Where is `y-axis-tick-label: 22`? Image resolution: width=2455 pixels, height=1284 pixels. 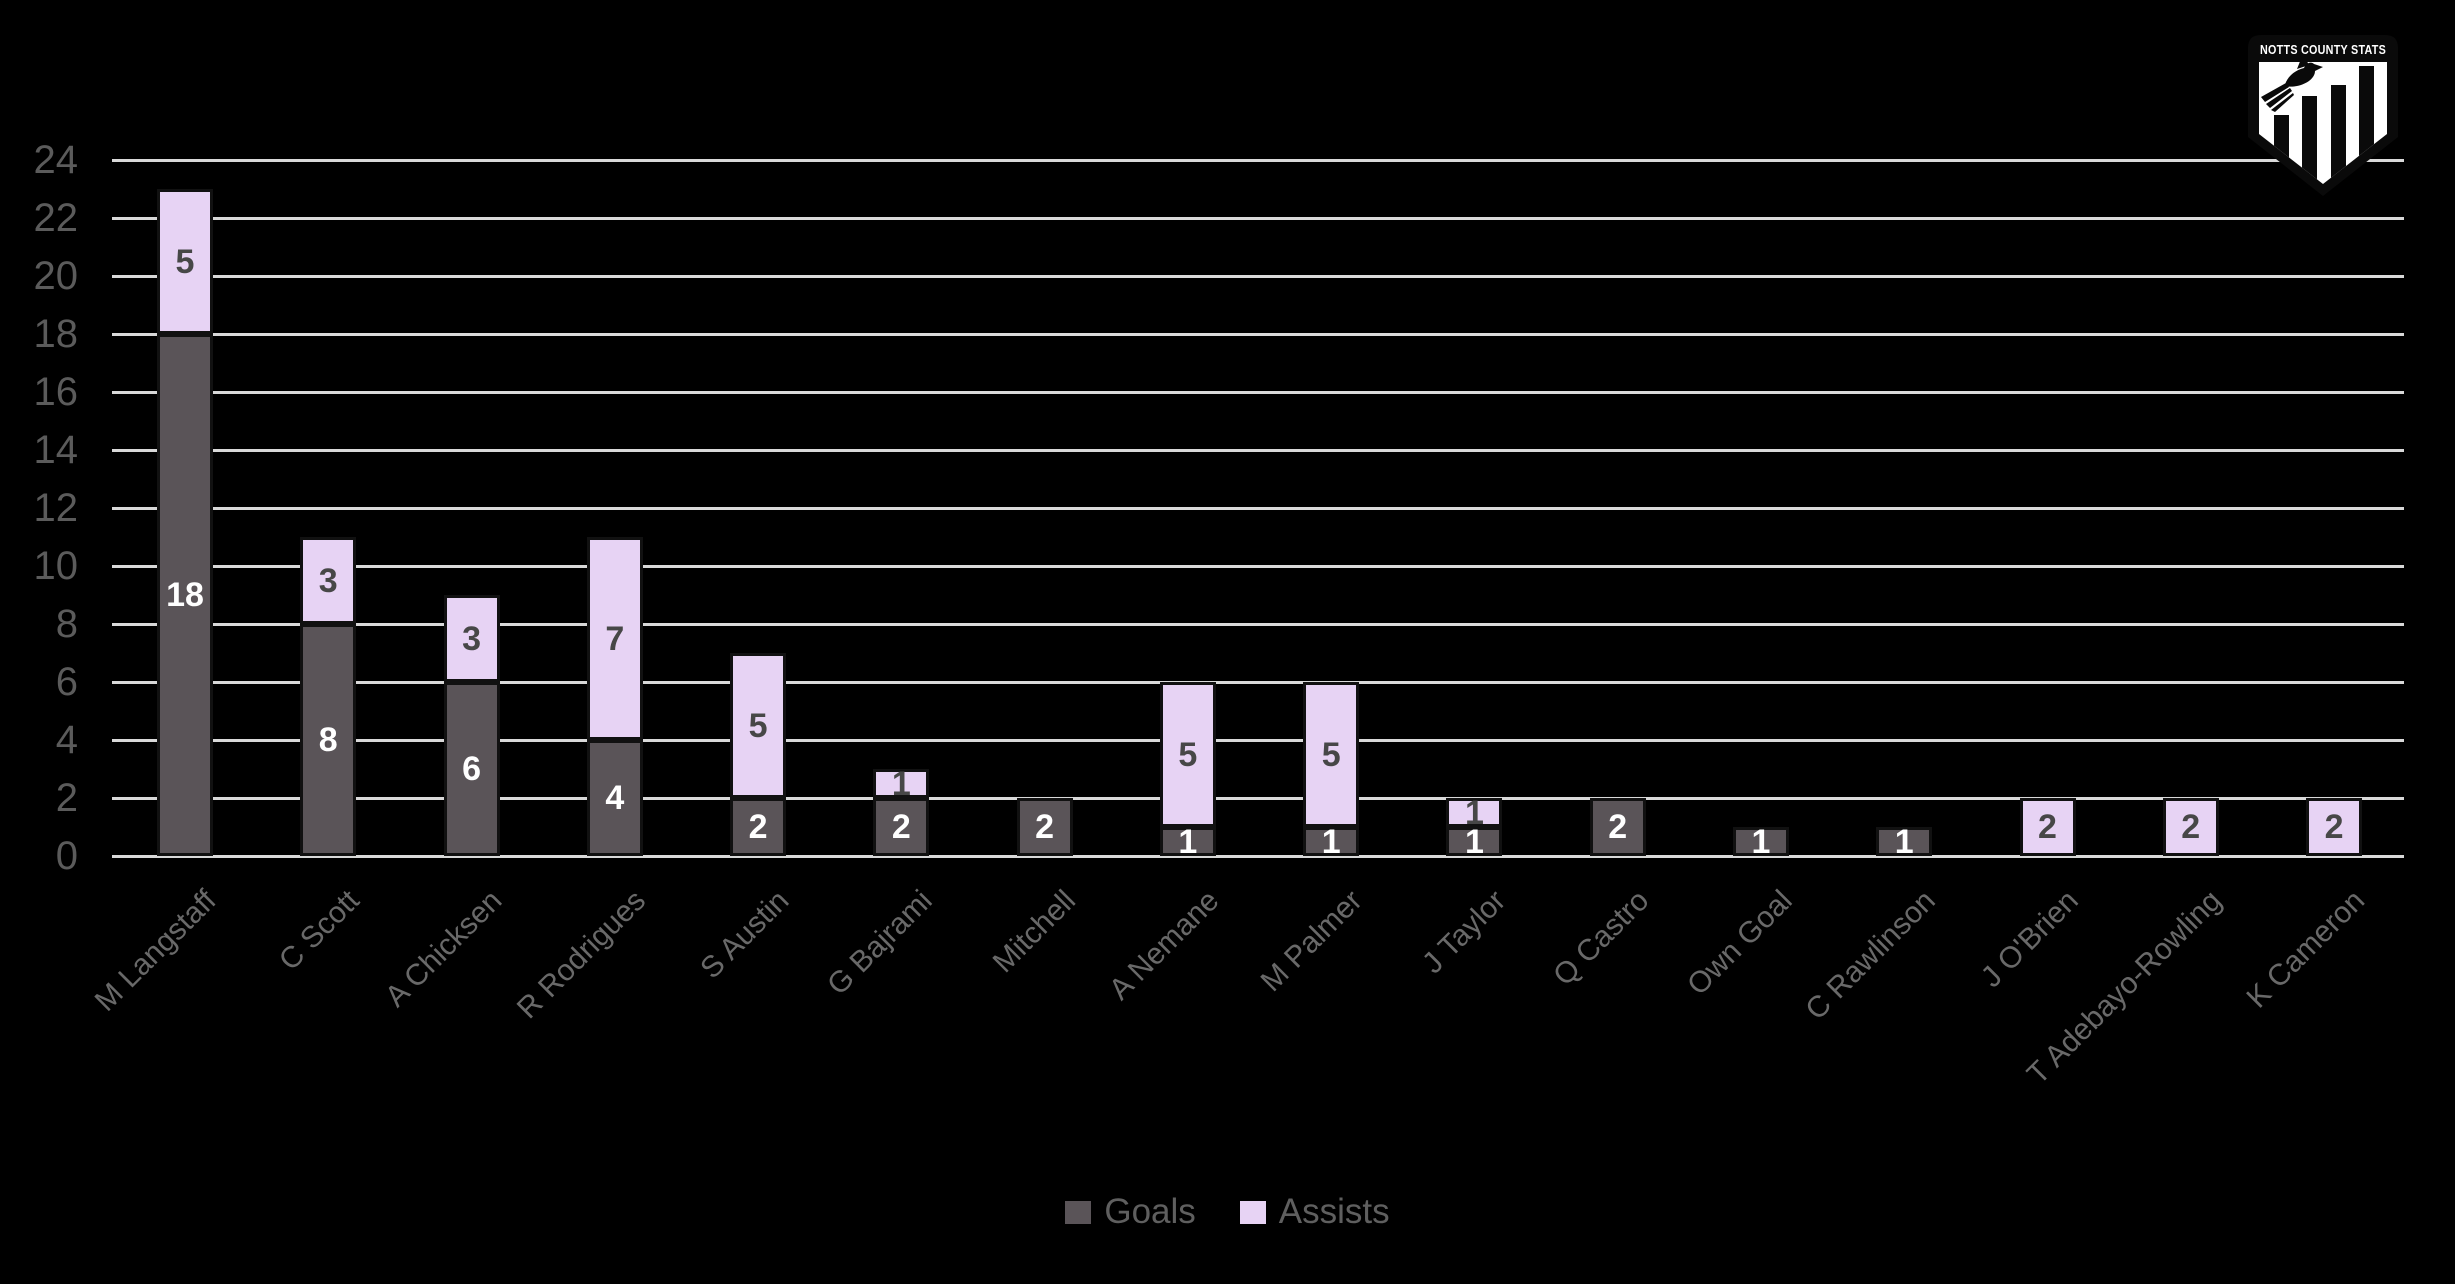
y-axis-tick-label: 22 is located at coordinates (56, 218).